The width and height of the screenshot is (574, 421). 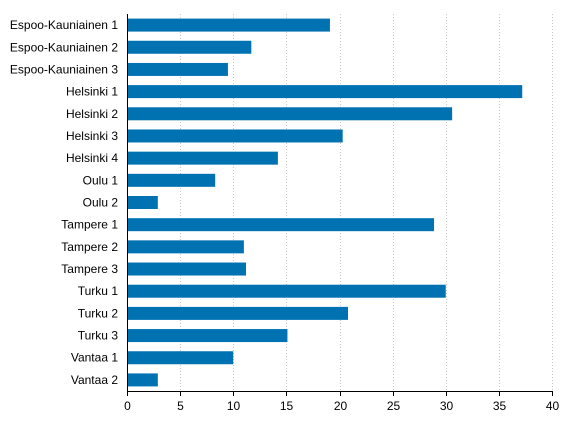 I want to click on x-tick-label-40: 40, so click(x=553, y=406).